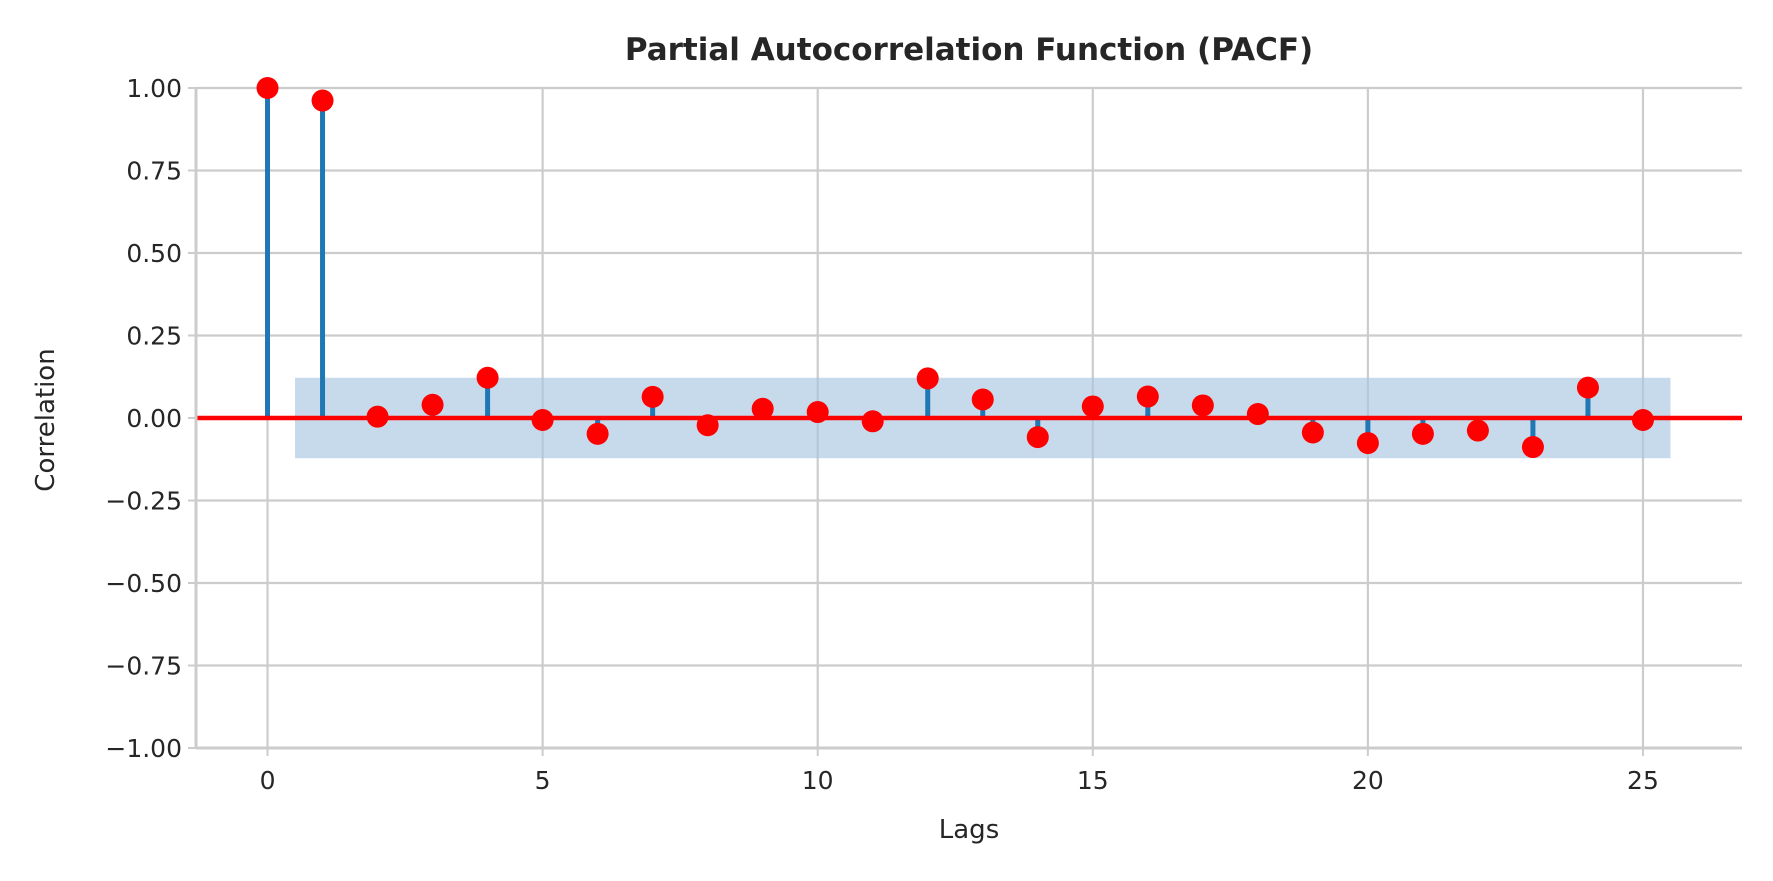 The image size is (1773, 881). Describe the element at coordinates (969, 50) in the screenshot. I see `chart-title: Partial Autocorrelation Function (PACF)` at that location.